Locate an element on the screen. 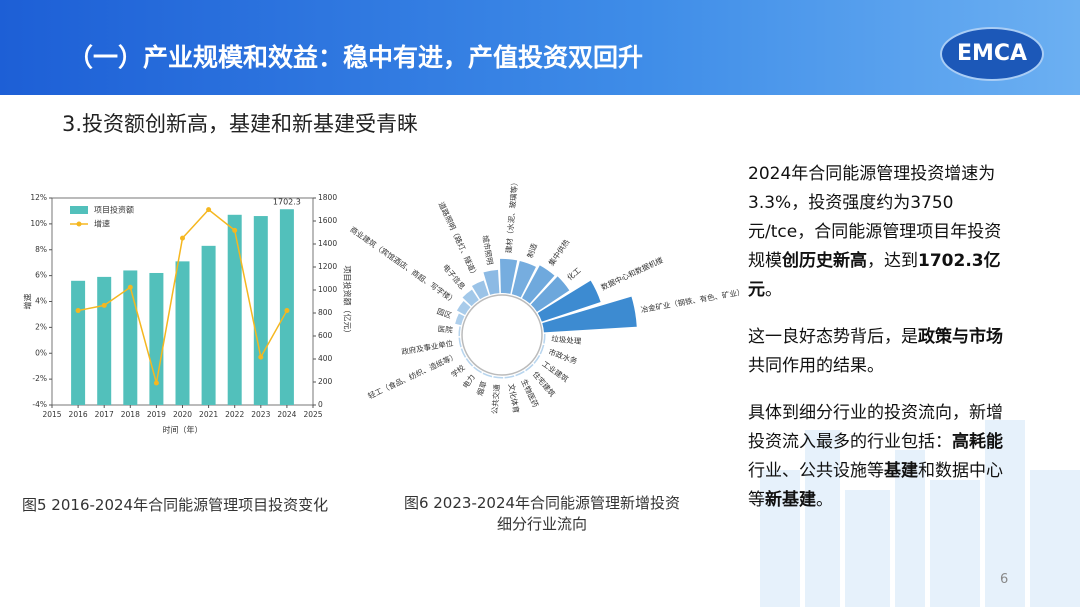 This screenshot has width=1080, height=607. text: 这一良好态势背后，是 is located at coordinates (833, 337).